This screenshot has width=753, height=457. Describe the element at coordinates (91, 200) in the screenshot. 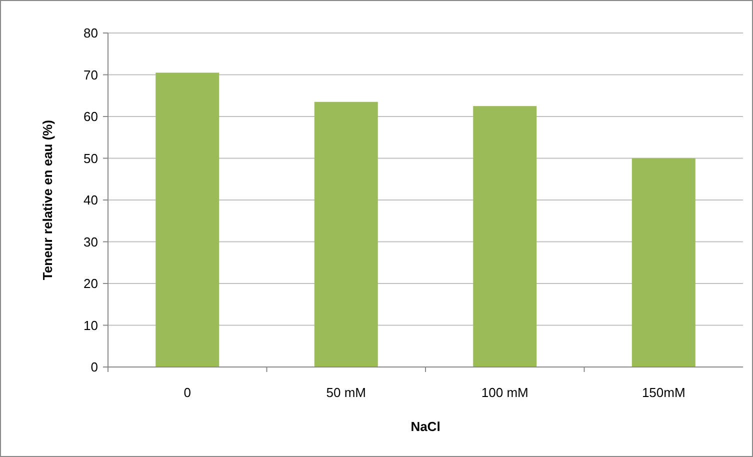

I see `y-tick-label: 40` at that location.